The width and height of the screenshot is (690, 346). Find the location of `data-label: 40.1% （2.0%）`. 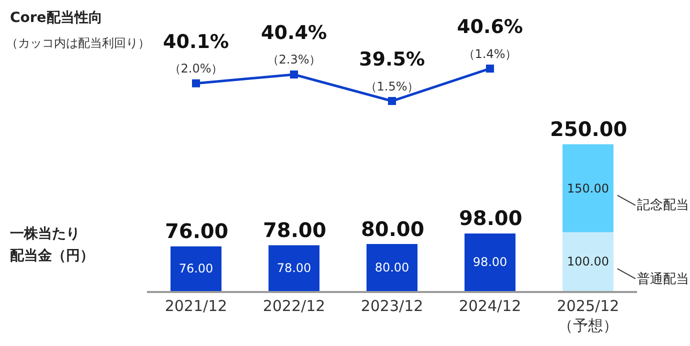

data-label: 40.1% （2.0%） is located at coordinates (196, 53).